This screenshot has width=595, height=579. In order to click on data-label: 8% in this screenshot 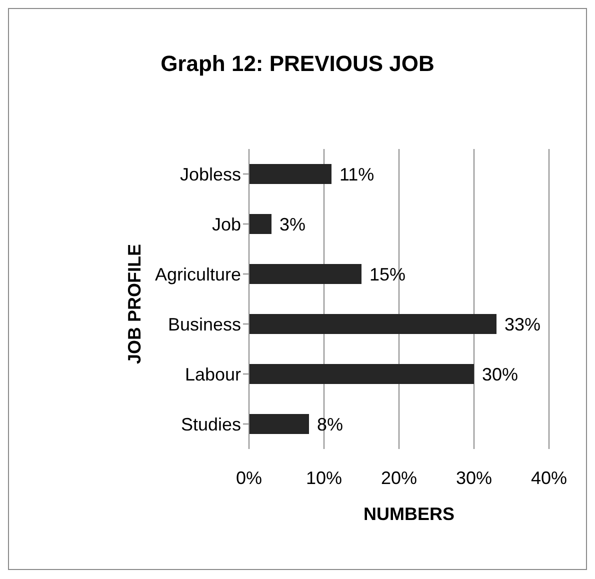, I will do `click(330, 424)`.